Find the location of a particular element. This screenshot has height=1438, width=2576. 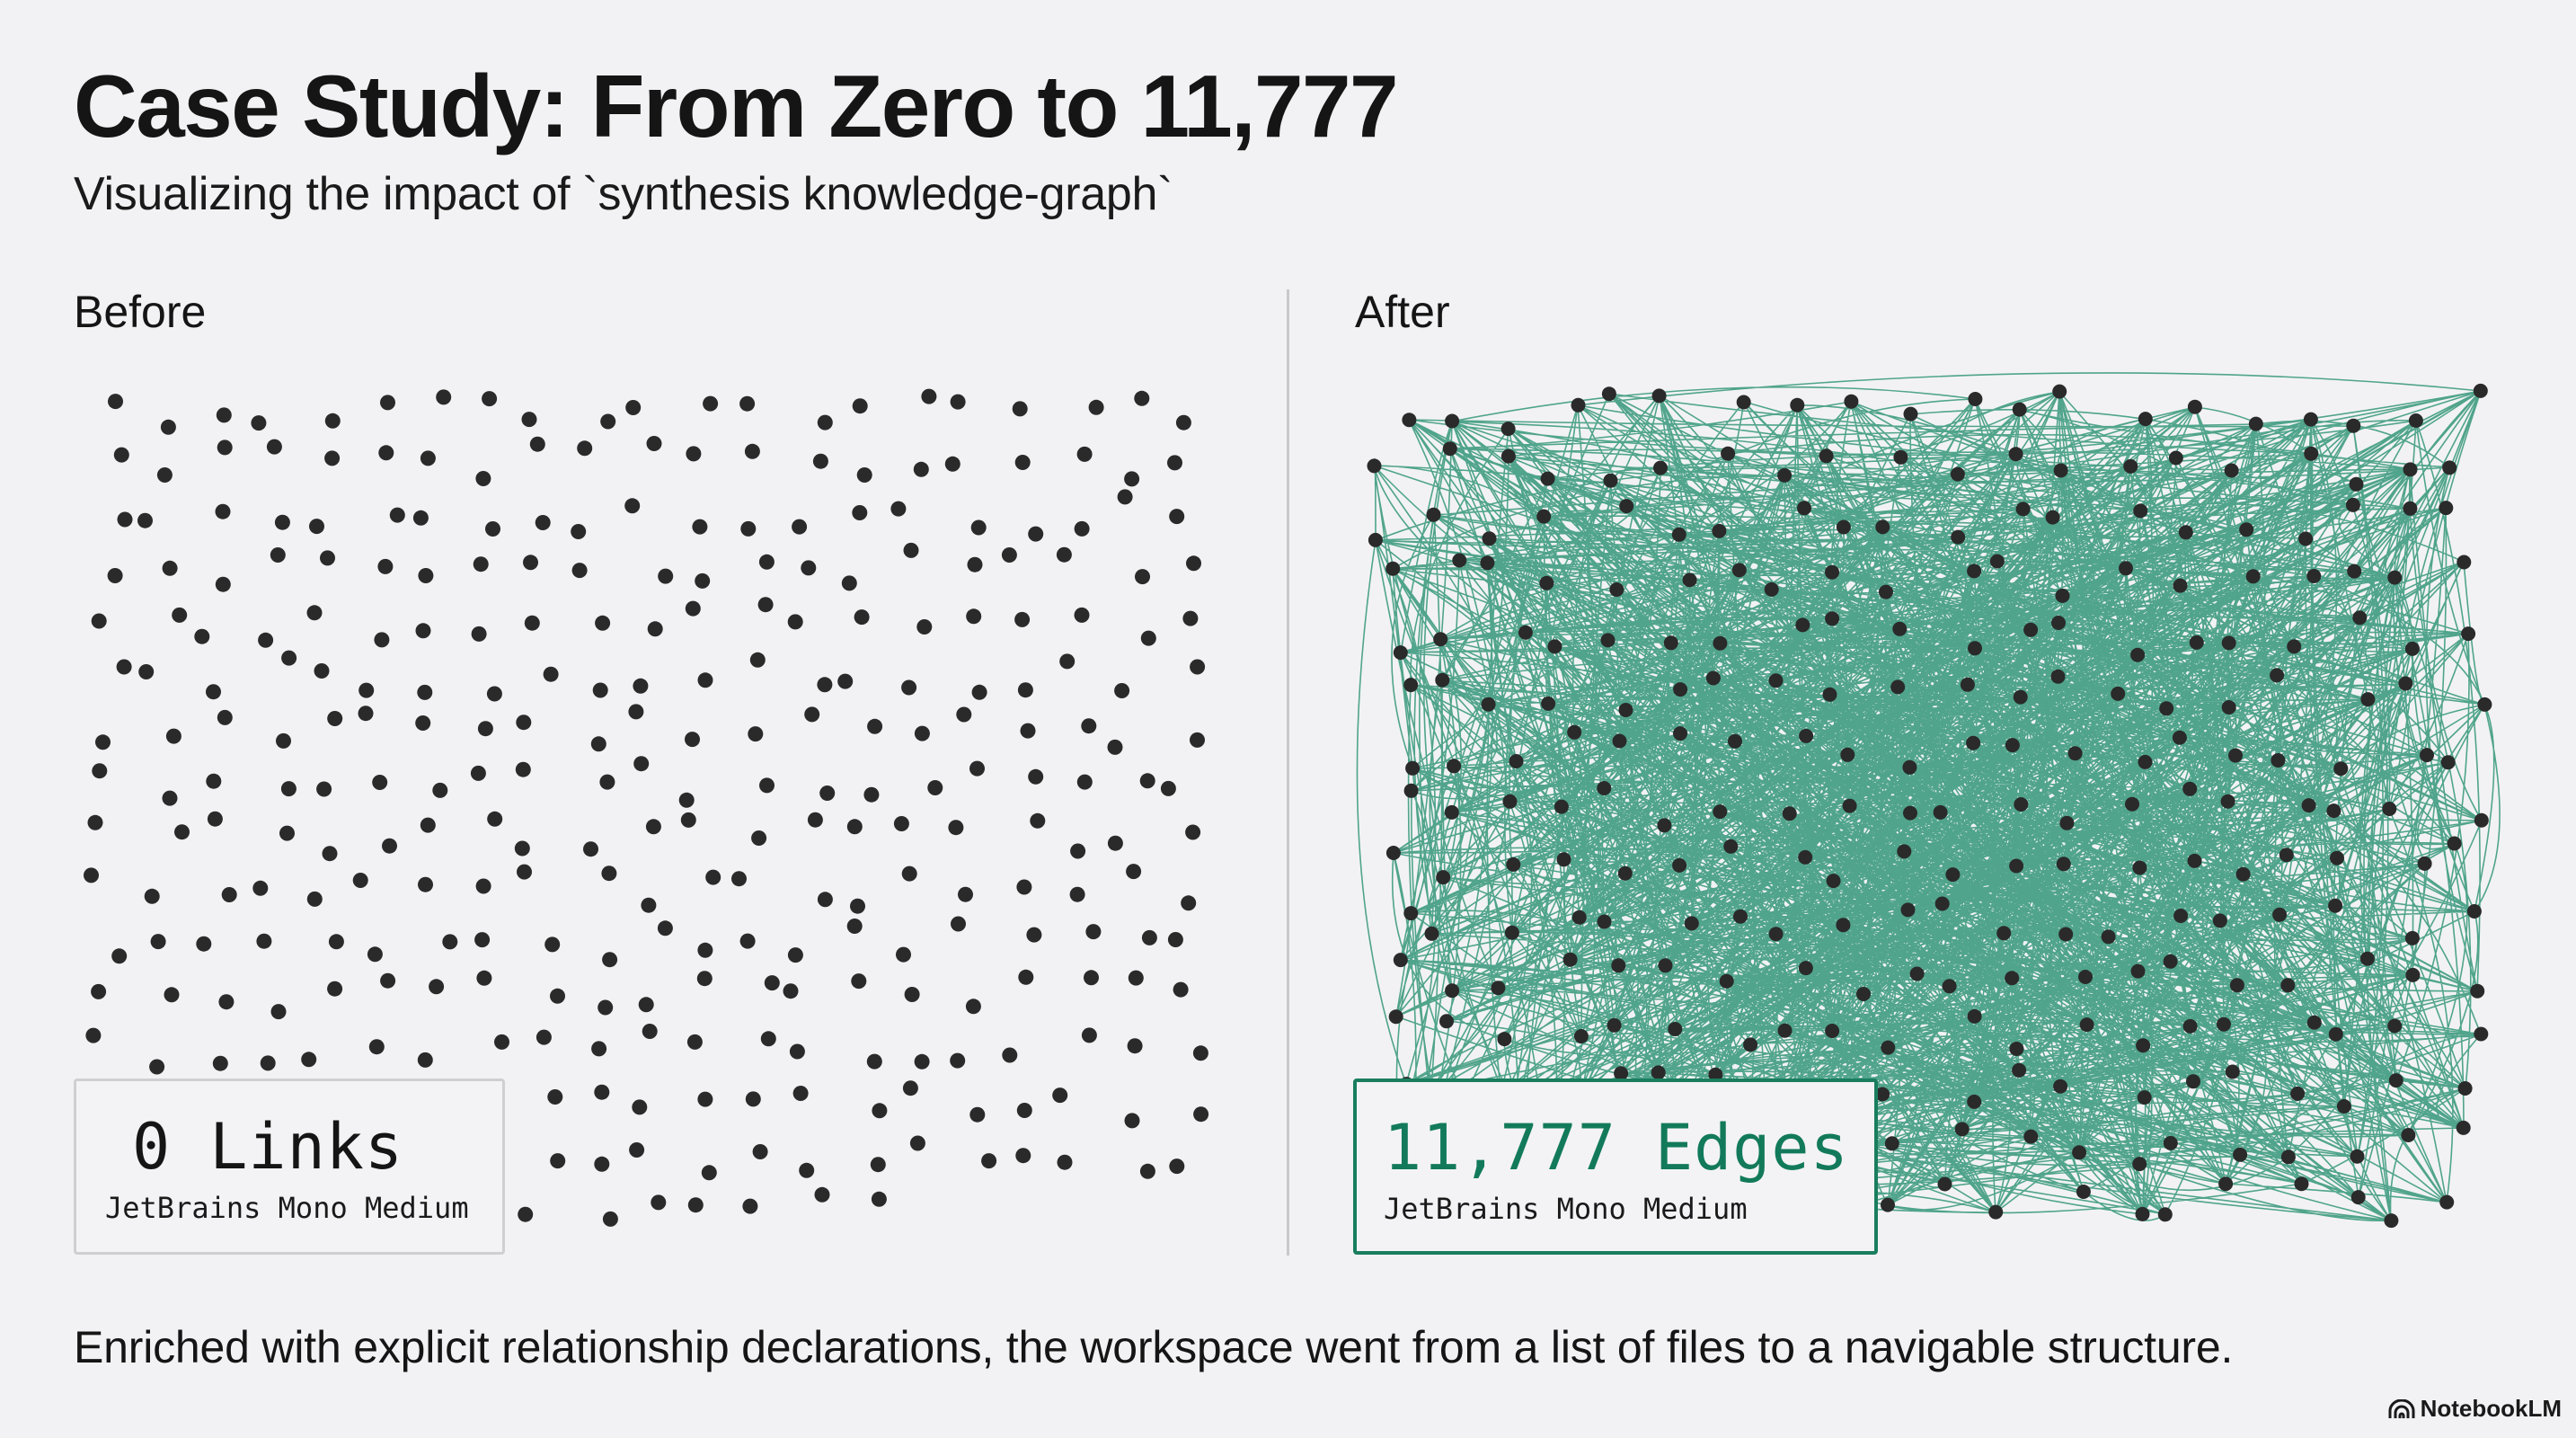

brand-watermark: NotebookLM is located at coordinates (2475, 1409).